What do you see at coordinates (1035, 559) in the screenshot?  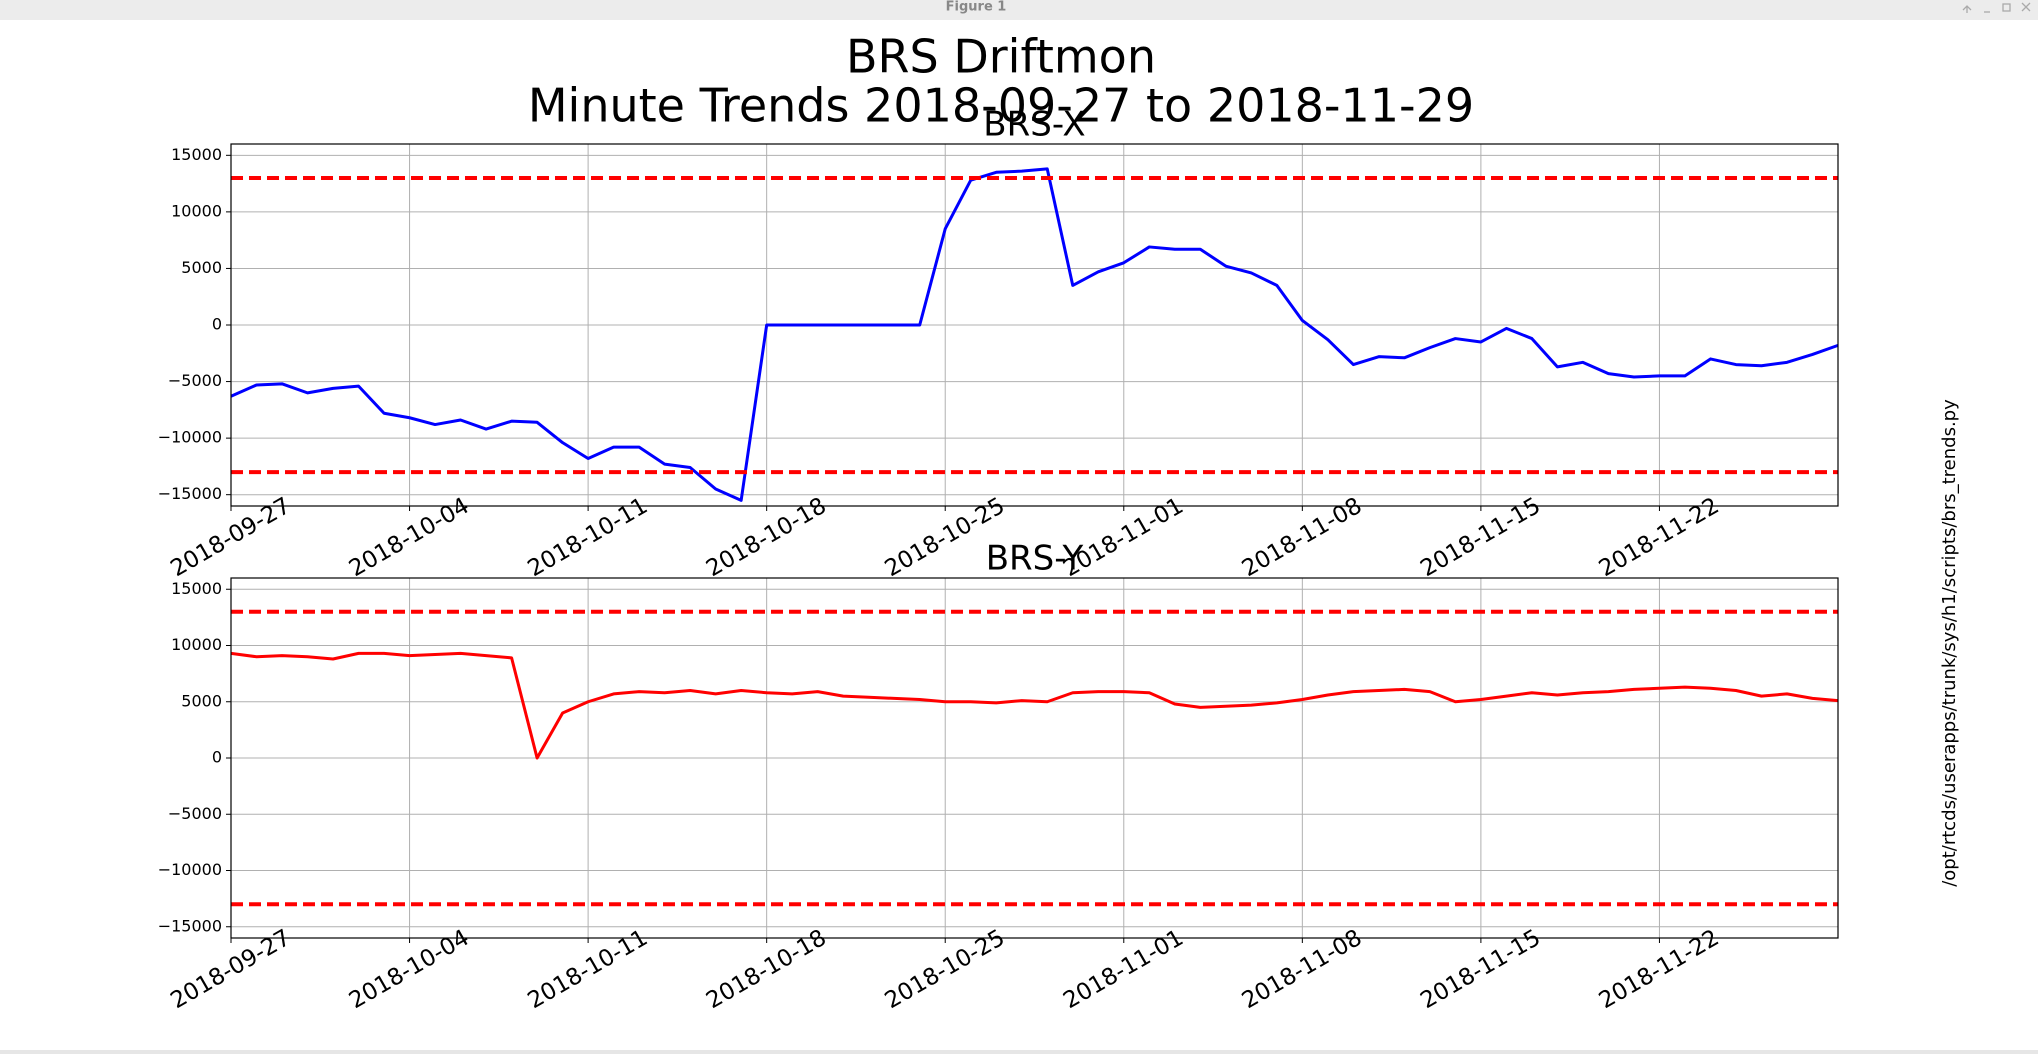 I see `axes-title: BRS-Y` at bounding box center [1035, 559].